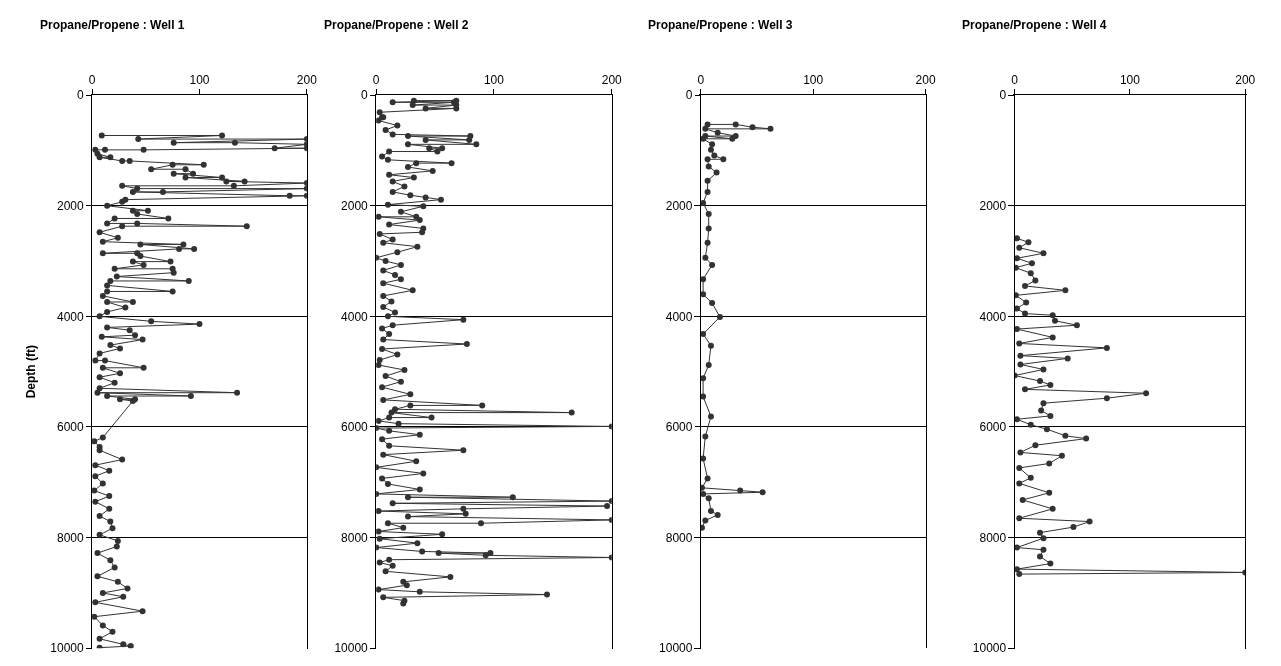 The width and height of the screenshot is (1281, 666). I want to click on chart-title: Propane/Propene : Well 1, so click(112, 25).